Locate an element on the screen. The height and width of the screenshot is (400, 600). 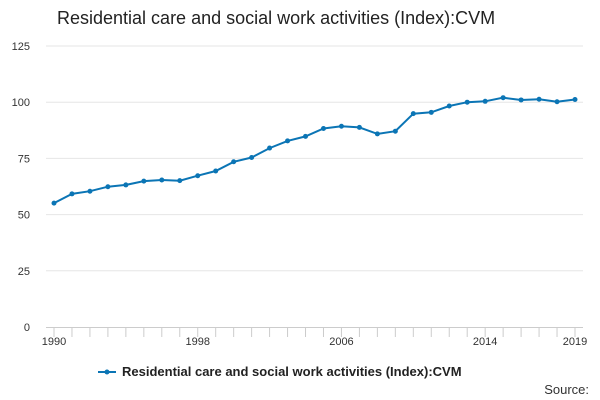
y-tick-label: 25 is located at coordinates (24, 272).